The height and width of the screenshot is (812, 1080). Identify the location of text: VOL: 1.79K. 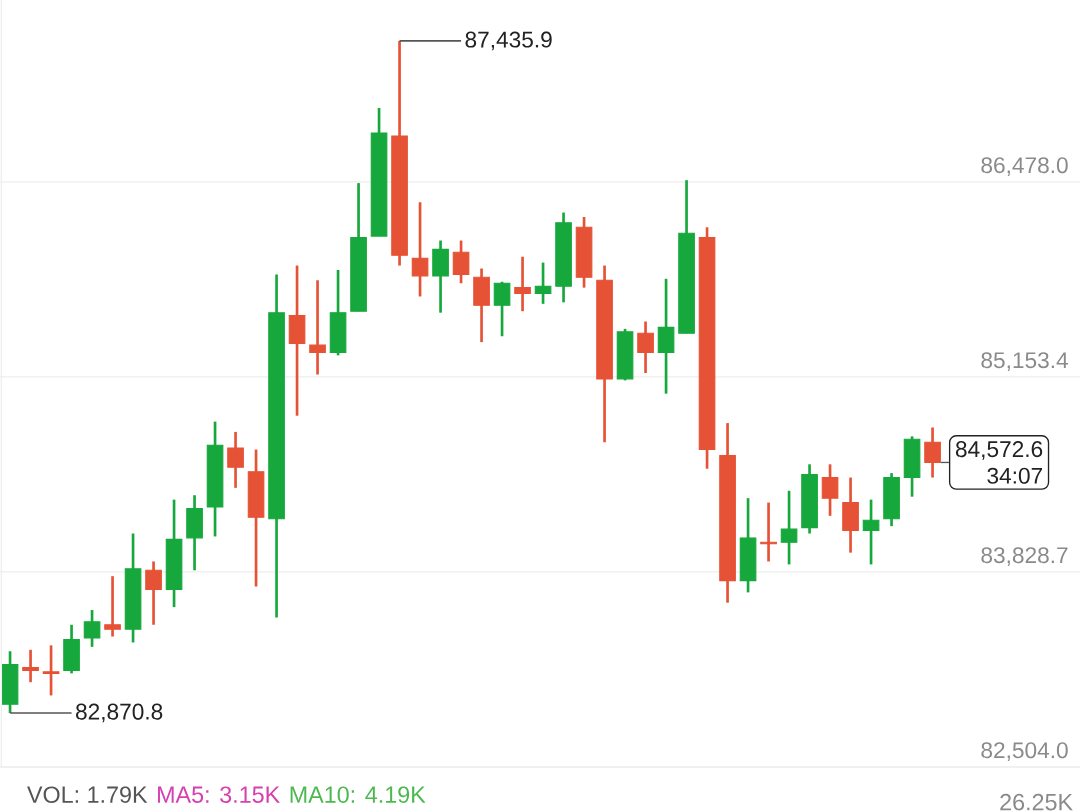
(87, 794).